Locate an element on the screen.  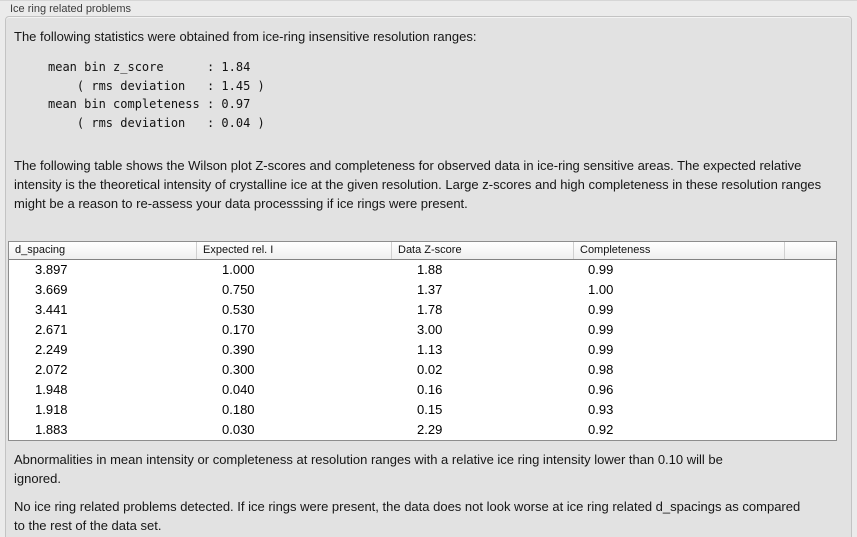
table-cell: 0.170 is located at coordinates (238, 329).